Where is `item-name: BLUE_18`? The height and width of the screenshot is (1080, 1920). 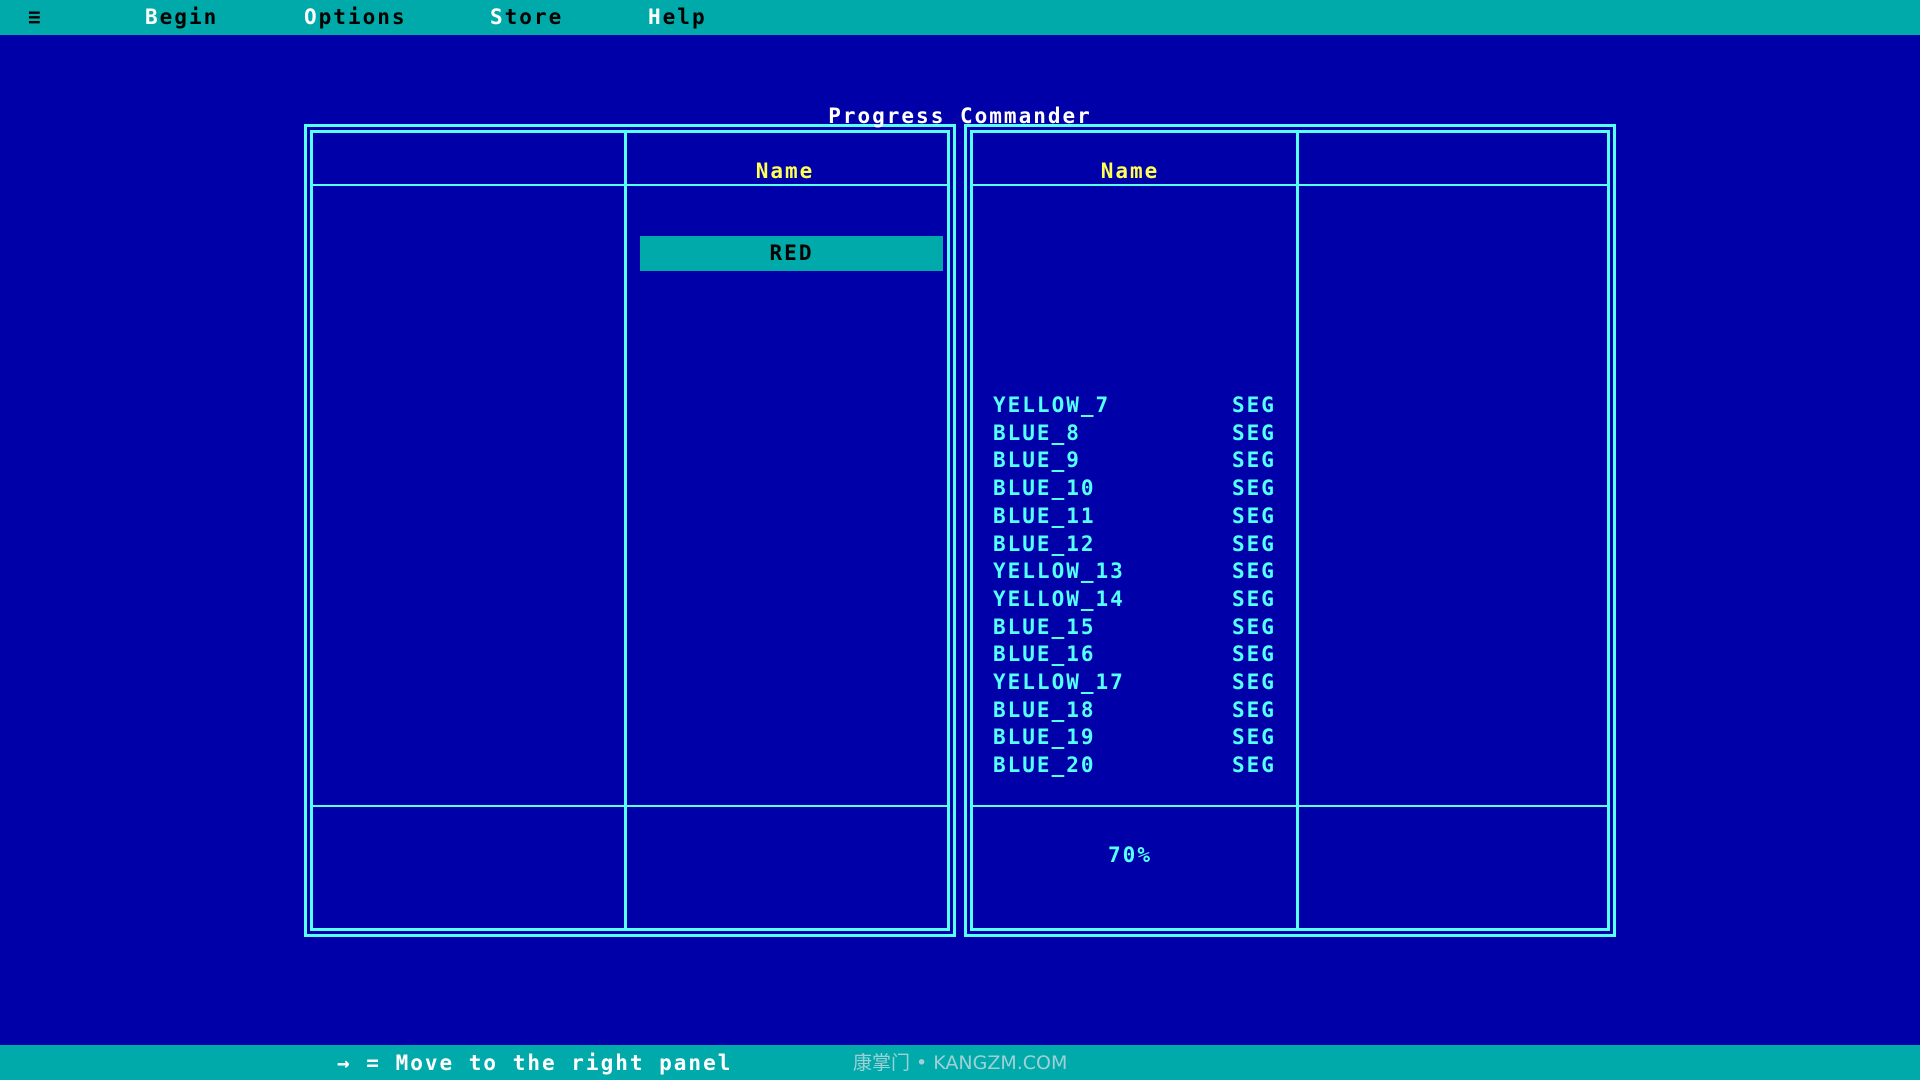
item-name: BLUE_18 is located at coordinates (1044, 709).